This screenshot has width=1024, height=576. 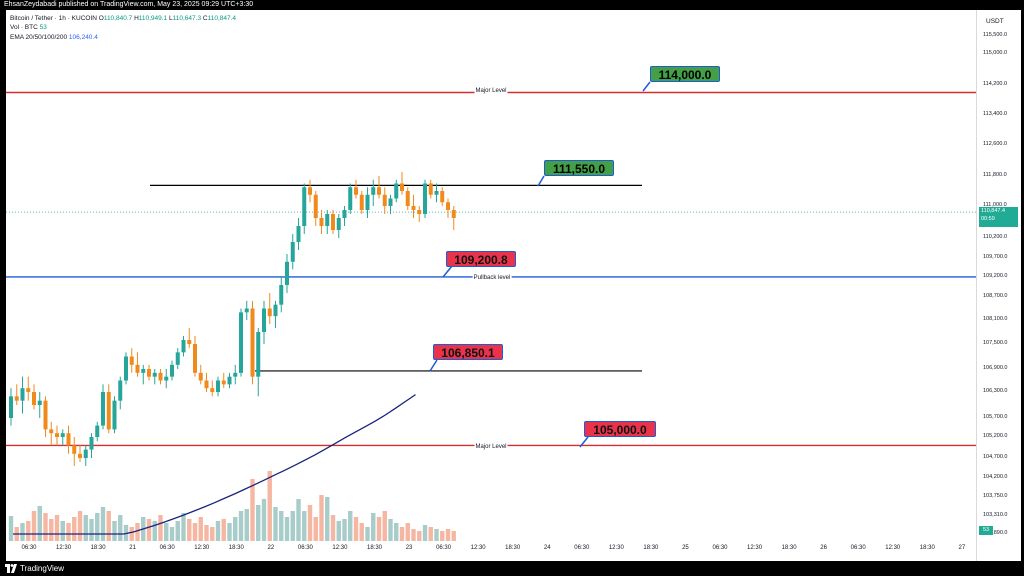 What do you see at coordinates (132, 548) in the screenshot?
I see `time-tick-label: 21` at bounding box center [132, 548].